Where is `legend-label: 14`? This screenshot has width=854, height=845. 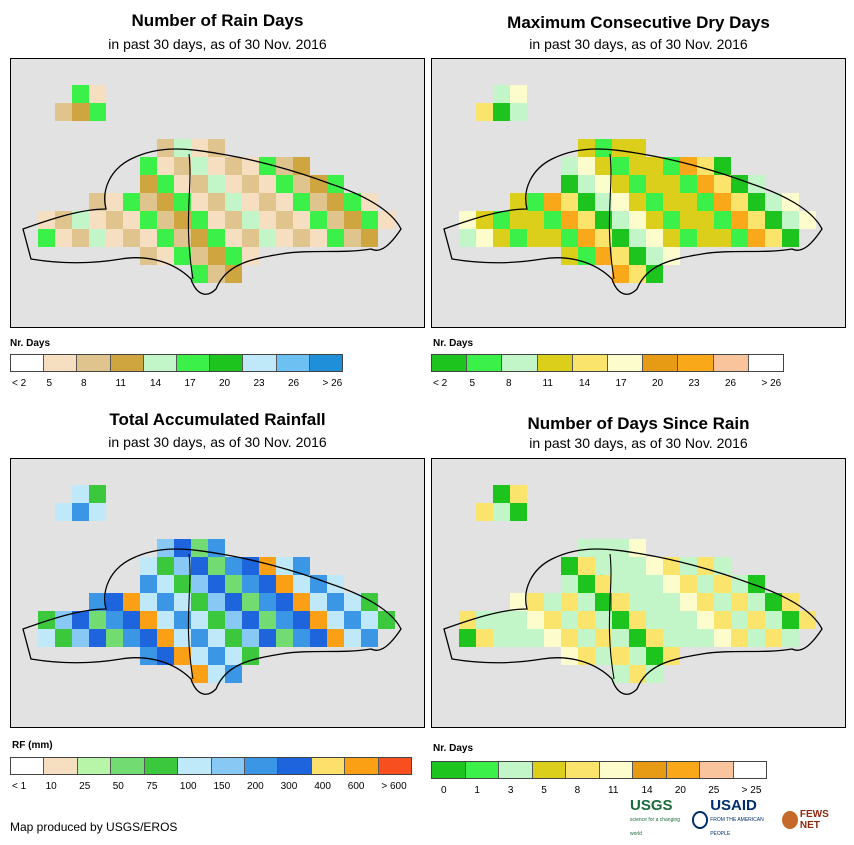
legend-label: 14 is located at coordinates (647, 790).